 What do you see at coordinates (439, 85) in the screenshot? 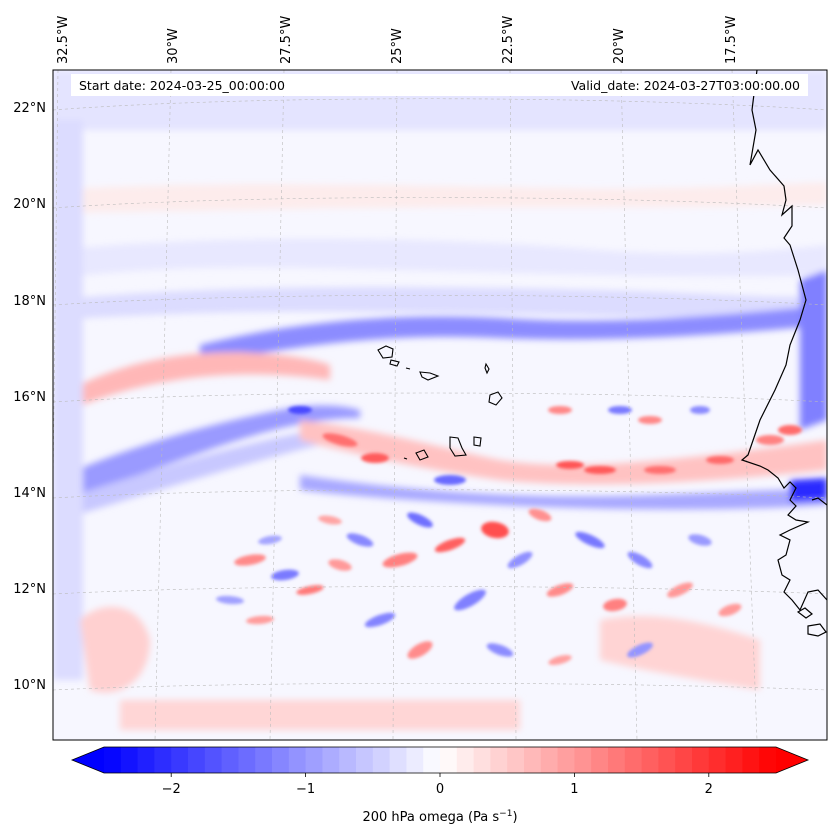
I see `date-header` at bounding box center [439, 85].